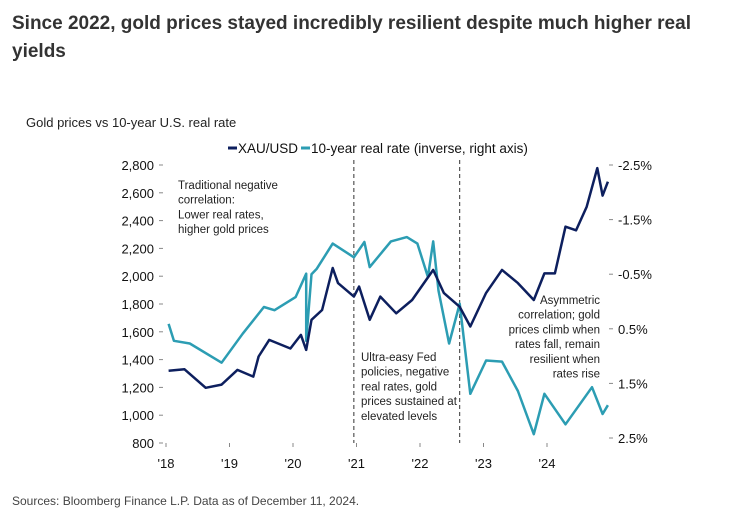 Image resolution: width=748 pixels, height=527 pixels. I want to click on x-tick-label: '24, so click(547, 463).